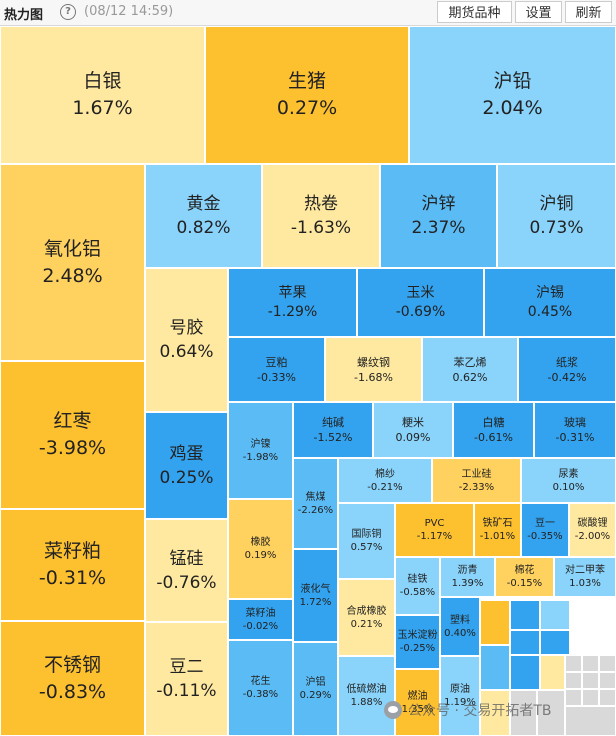 The image size is (616, 736). What do you see at coordinates (545, 530) in the screenshot?
I see `heatmap-tile: 豆一 -0.35%` at bounding box center [545, 530].